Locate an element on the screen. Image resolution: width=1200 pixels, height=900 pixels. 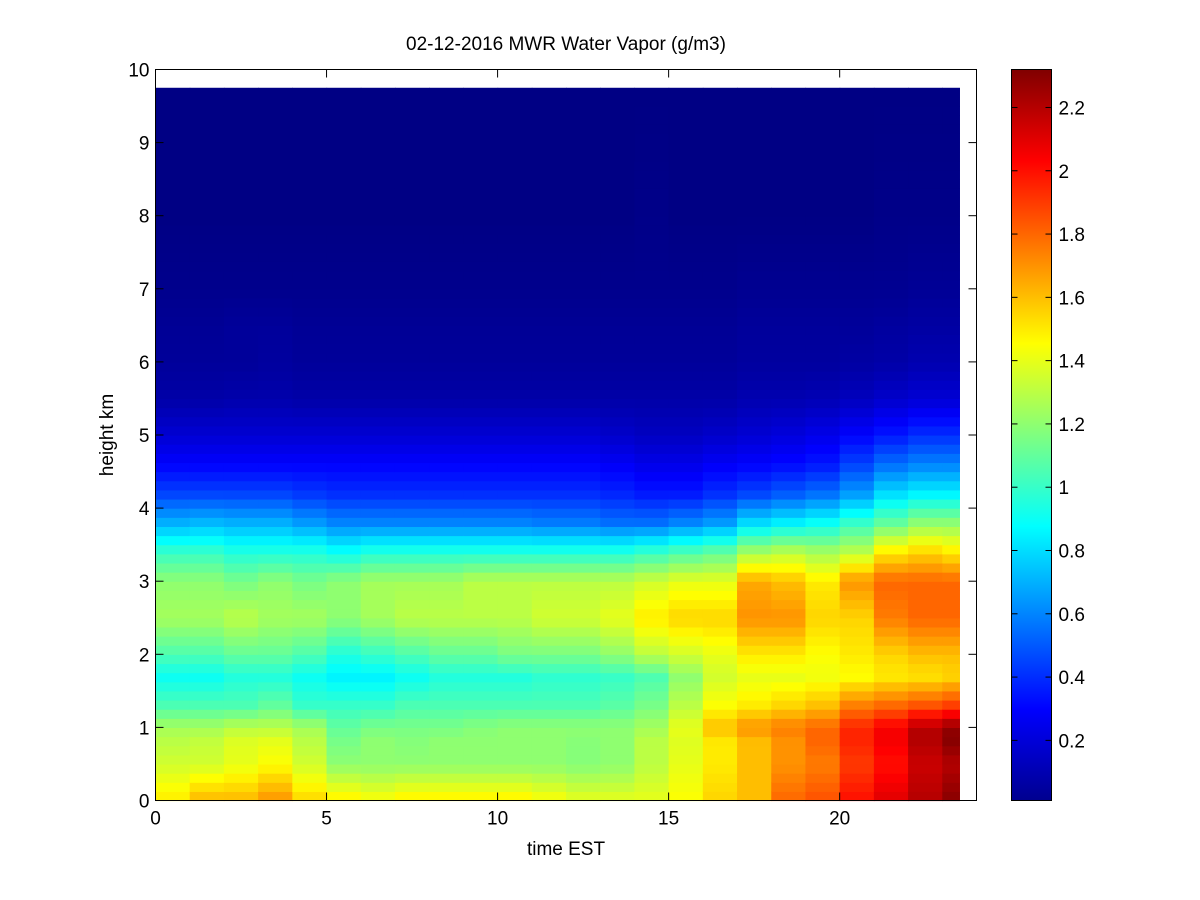
y-tick-label: 7 is located at coordinates (144, 290).